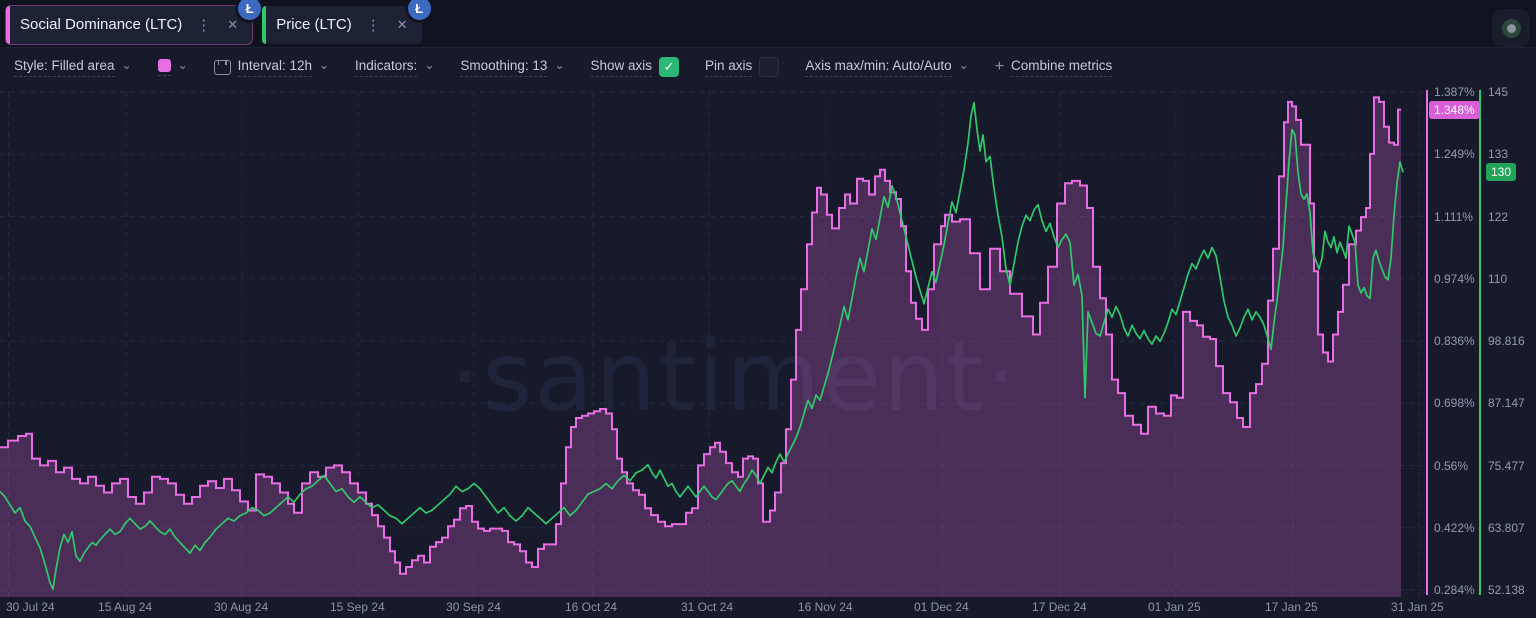 This screenshot has width=1536, height=618. I want to click on plus-icon: +, so click(999, 66).